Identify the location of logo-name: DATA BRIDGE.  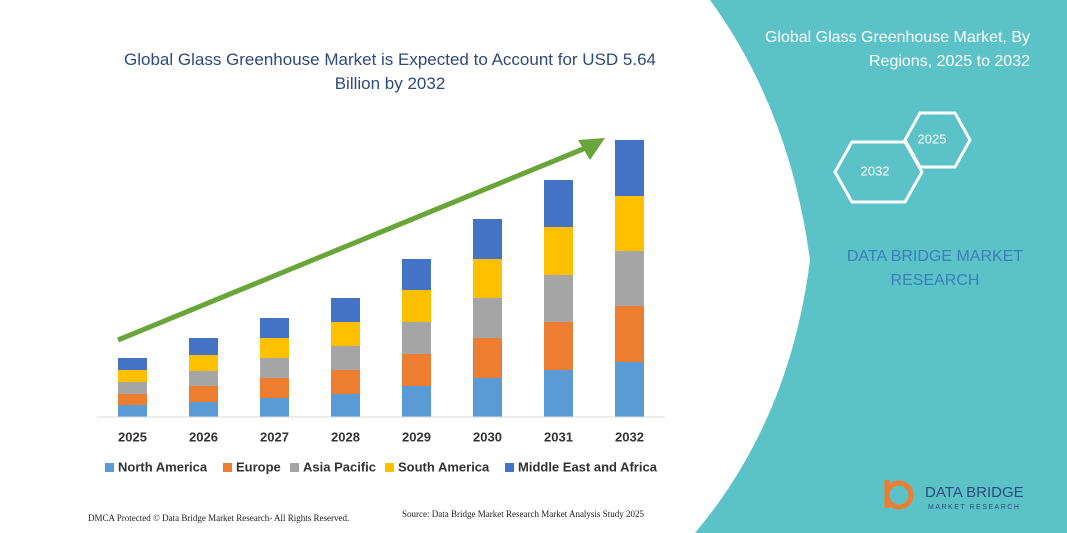
(974, 492).